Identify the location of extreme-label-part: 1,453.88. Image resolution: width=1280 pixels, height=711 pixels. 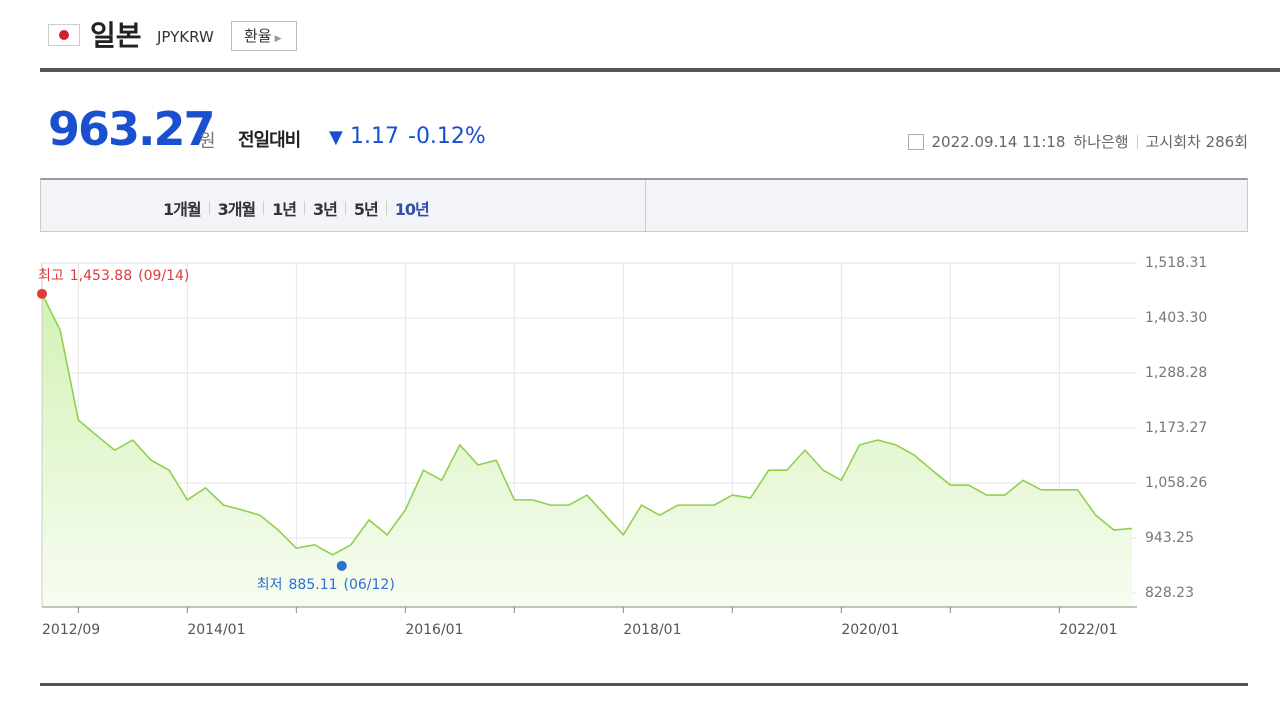
(101, 276).